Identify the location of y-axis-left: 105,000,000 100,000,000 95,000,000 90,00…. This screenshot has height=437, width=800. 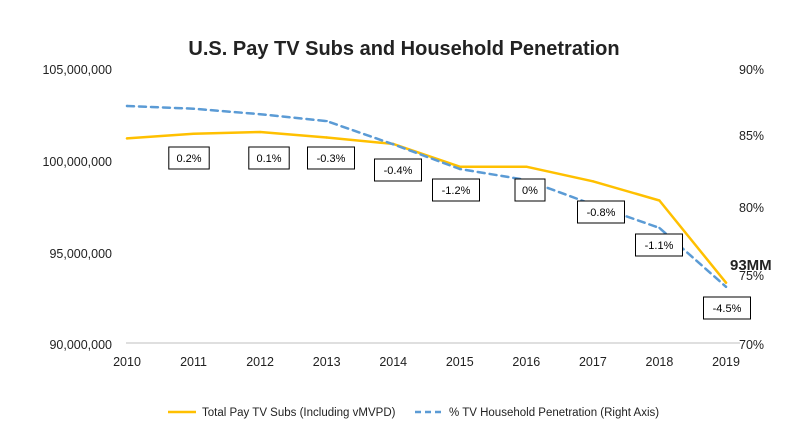
(77, 207).